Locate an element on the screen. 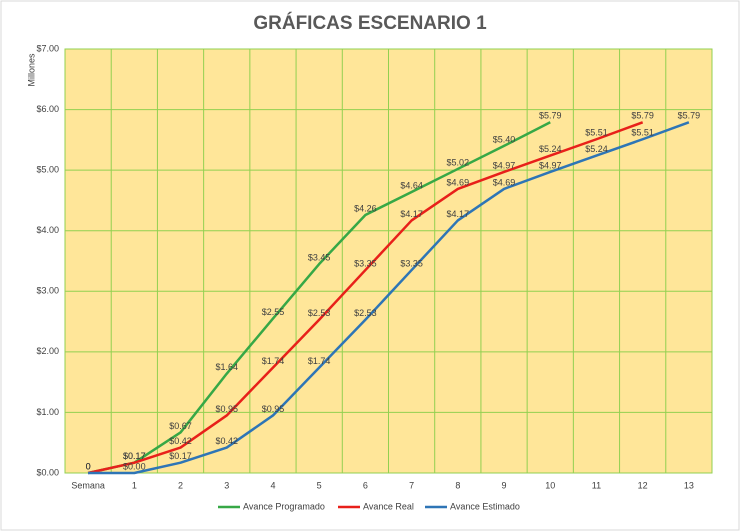  data-label: 0 is located at coordinates (88, 466).